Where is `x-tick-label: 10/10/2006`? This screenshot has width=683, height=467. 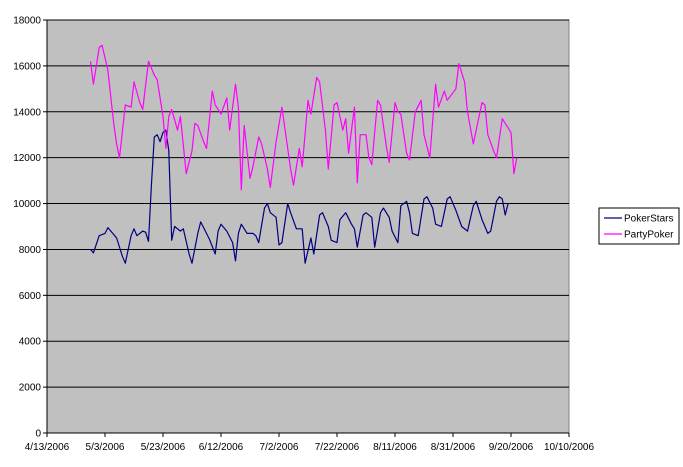 x-tick-label: 10/10/2006 is located at coordinates (569, 447).